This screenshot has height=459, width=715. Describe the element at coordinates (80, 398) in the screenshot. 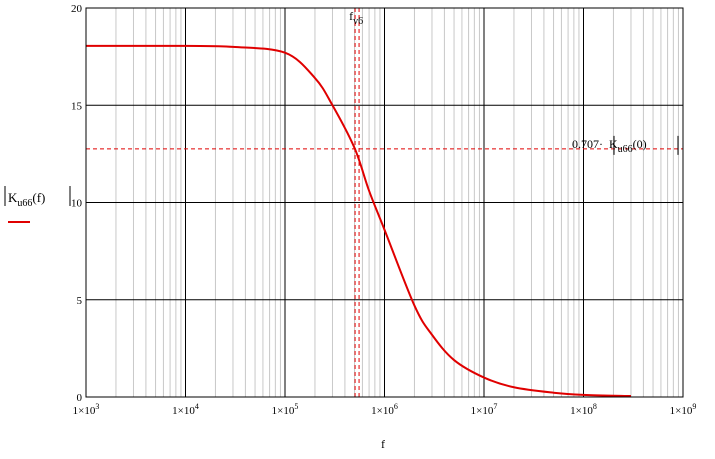

I see `y-tick-label: 0` at that location.